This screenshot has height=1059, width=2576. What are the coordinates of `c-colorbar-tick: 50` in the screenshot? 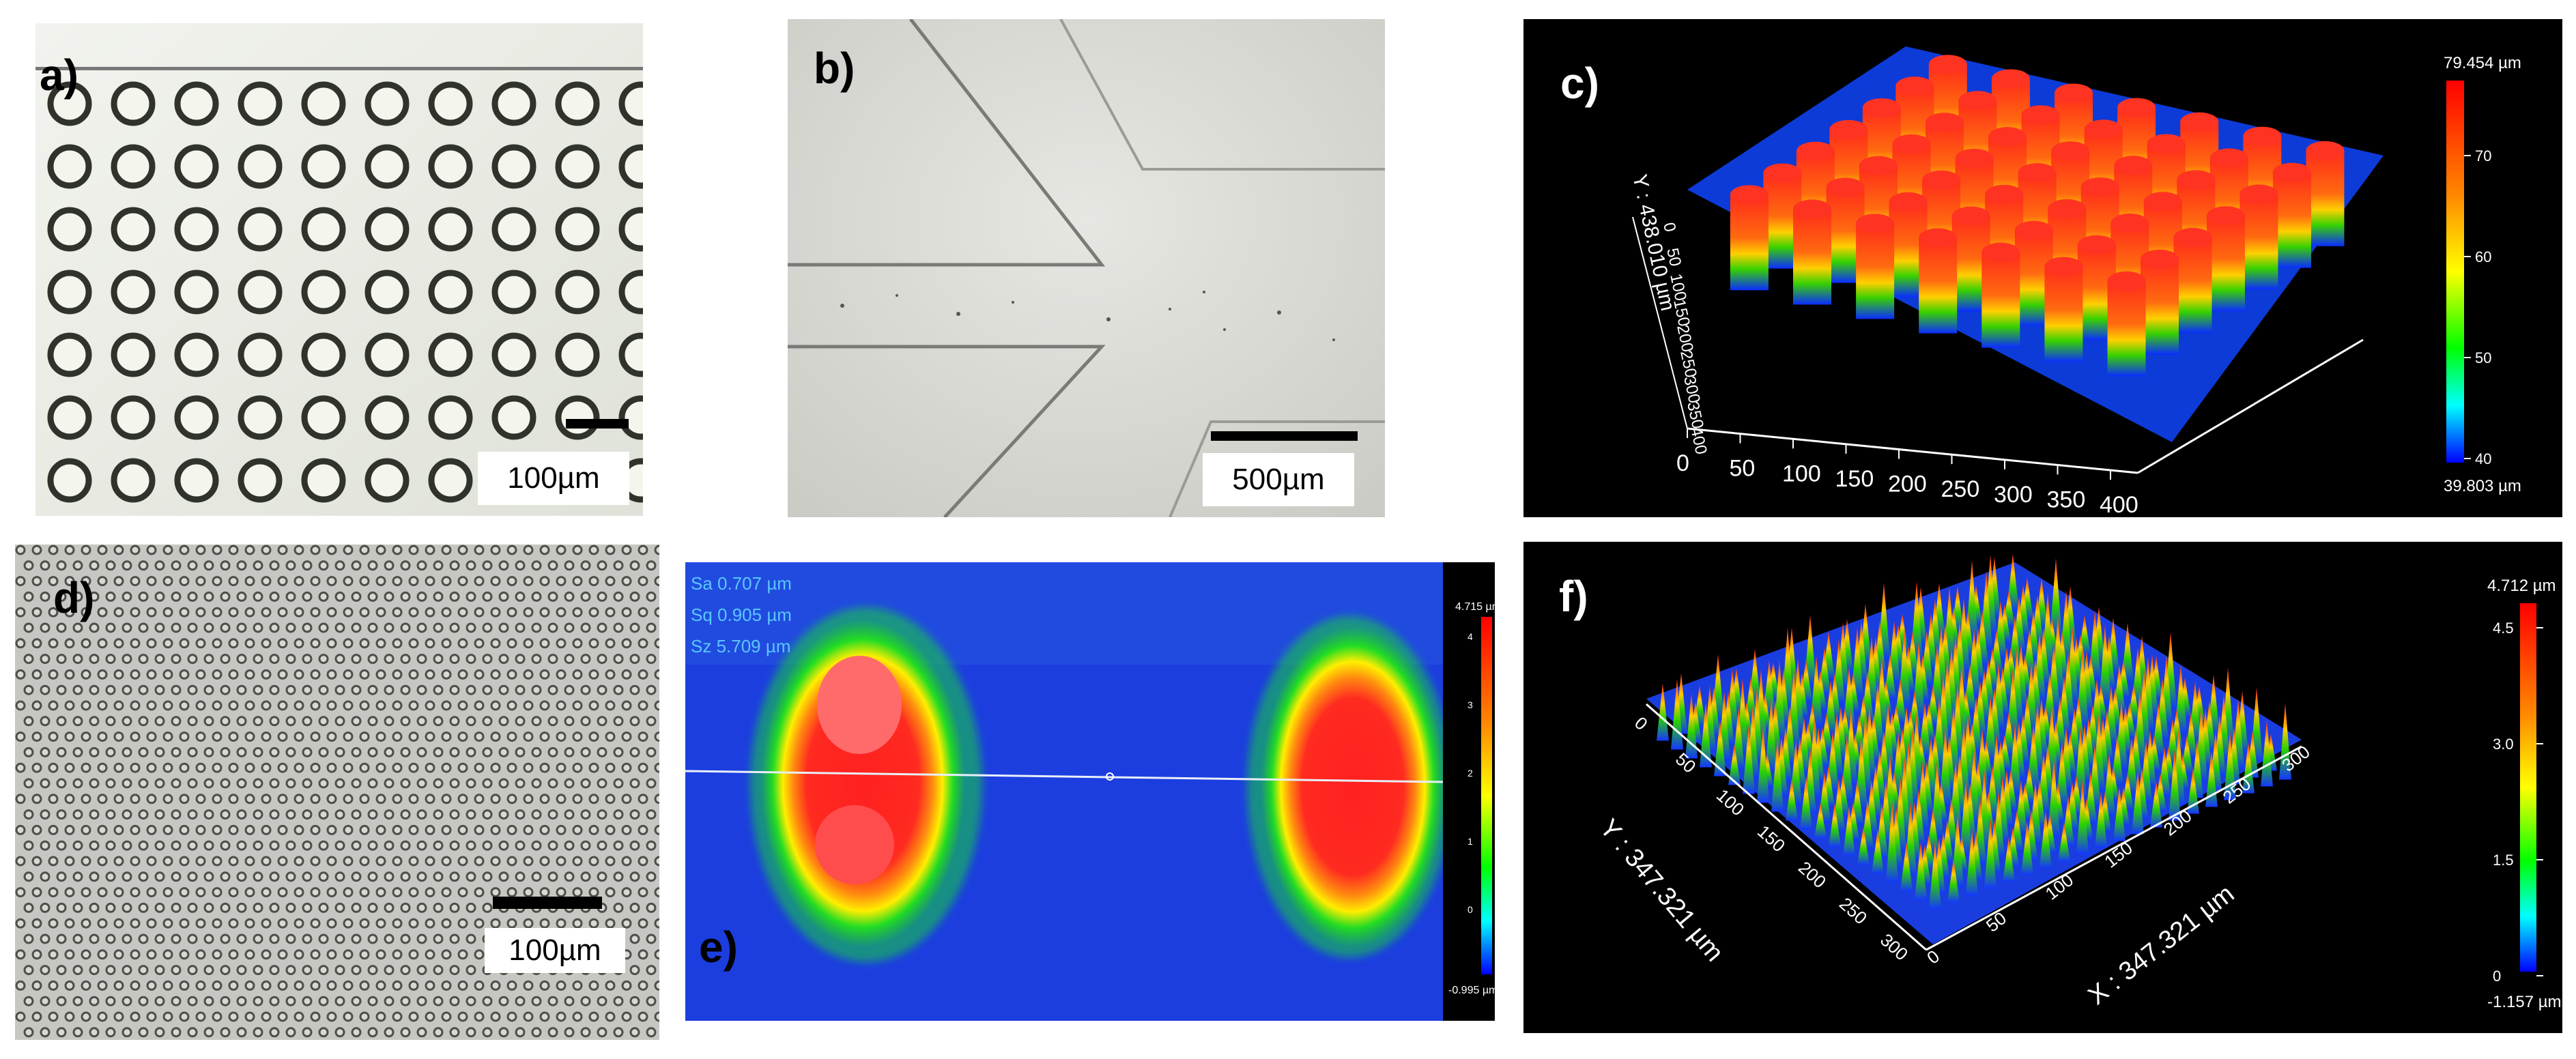 It's located at (2483, 357).